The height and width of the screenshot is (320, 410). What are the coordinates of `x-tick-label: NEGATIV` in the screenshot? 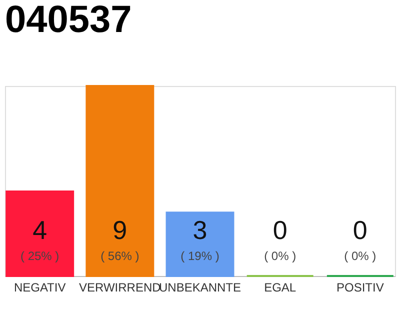 It's located at (40, 287).